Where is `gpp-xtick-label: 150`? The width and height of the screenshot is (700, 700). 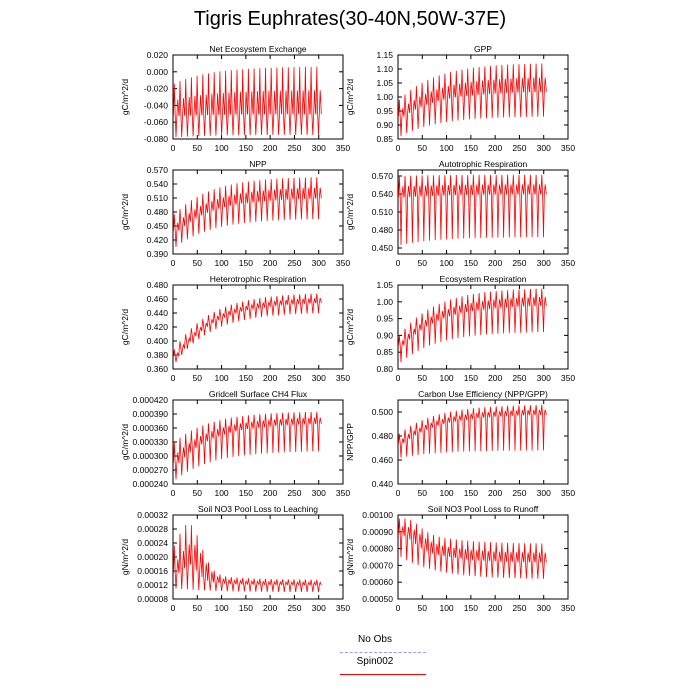 gpp-xtick-label: 150 is located at coordinates (471, 148).